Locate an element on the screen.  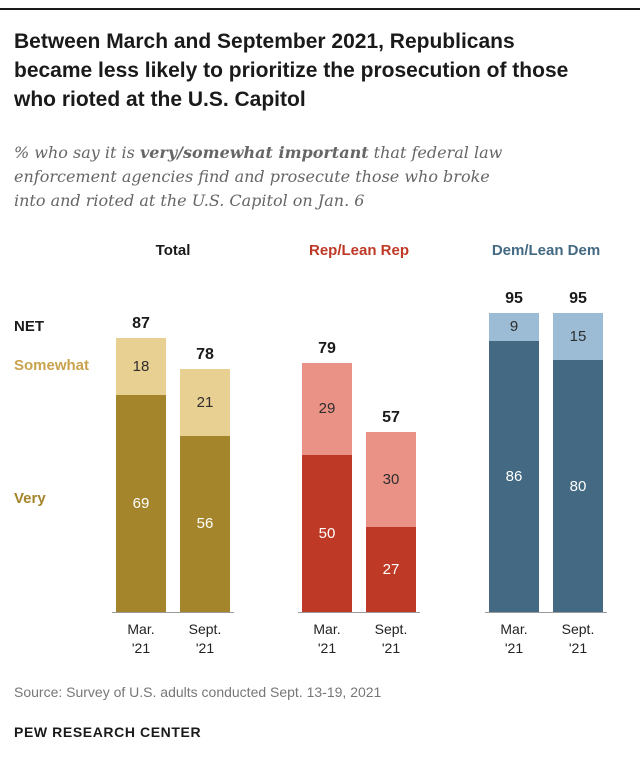
segment-very: 56 is located at coordinates (205, 523).